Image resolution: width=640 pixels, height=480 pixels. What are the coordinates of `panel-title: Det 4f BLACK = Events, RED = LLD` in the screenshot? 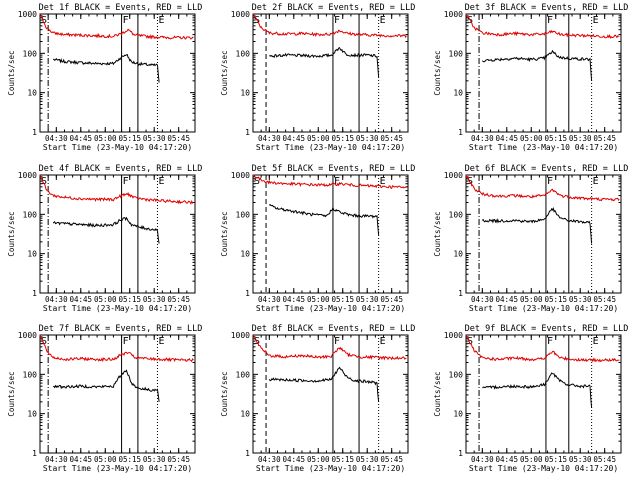 It's located at (121, 169).